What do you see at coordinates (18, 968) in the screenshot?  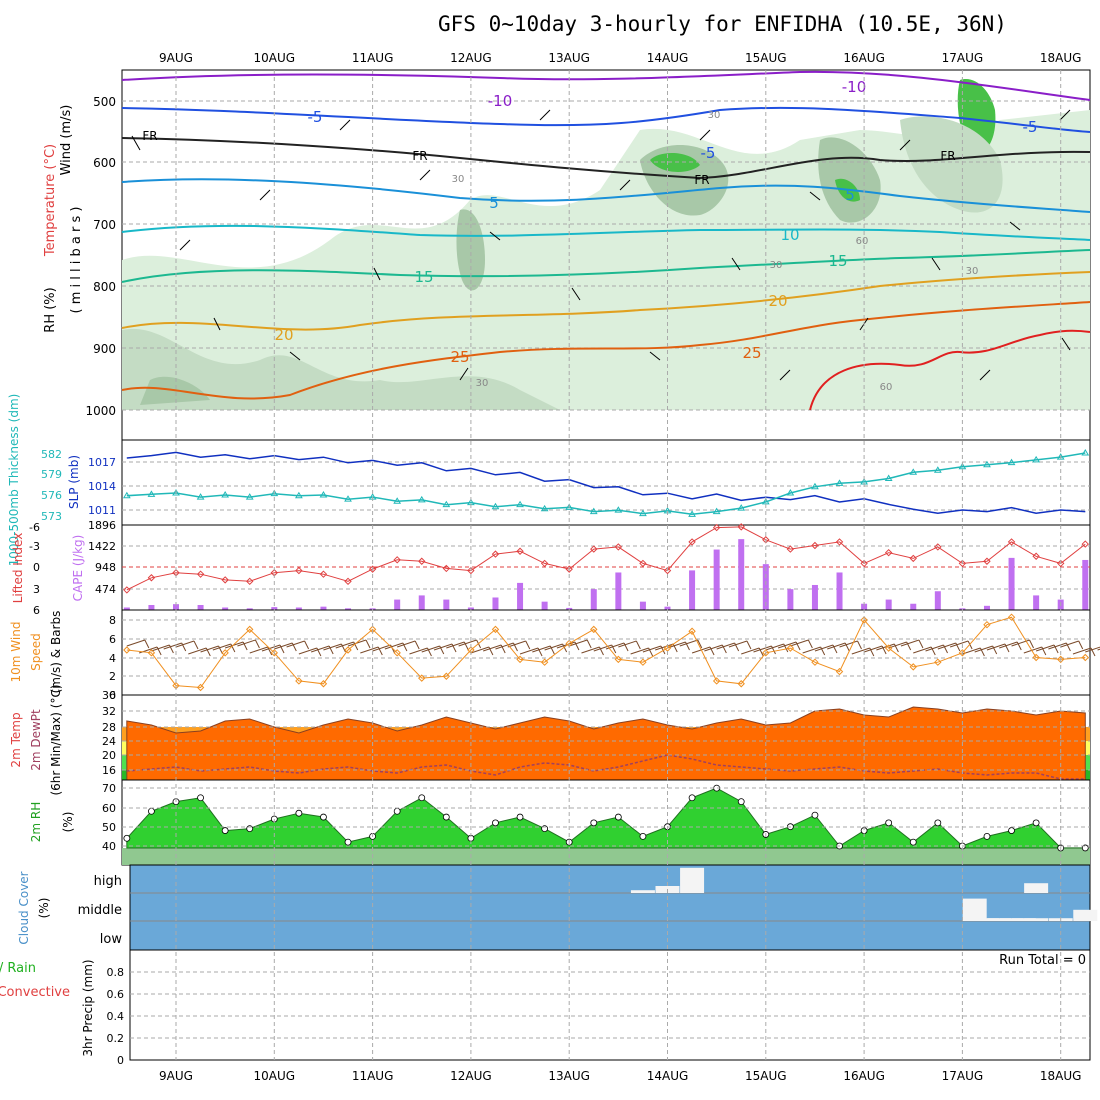 I see `precip-label-total: Total / Rain` at bounding box center [18, 968].